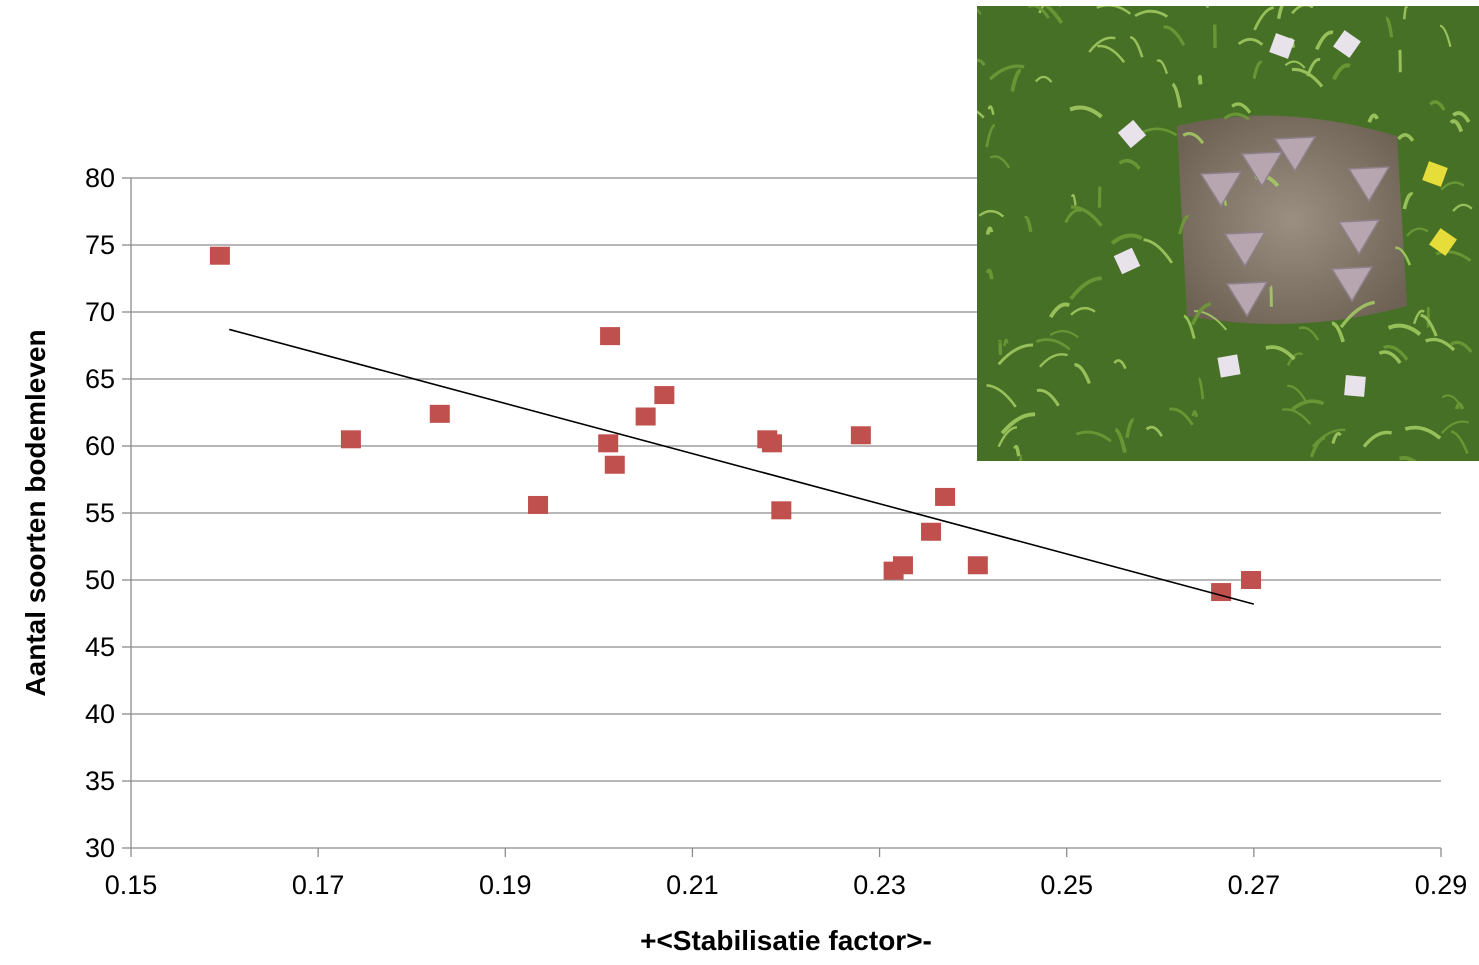 This screenshot has height=965, width=1479. Describe the element at coordinates (786, 940) in the screenshot. I see `x-axis-title: +<Stabilisatie factor>-` at that location.